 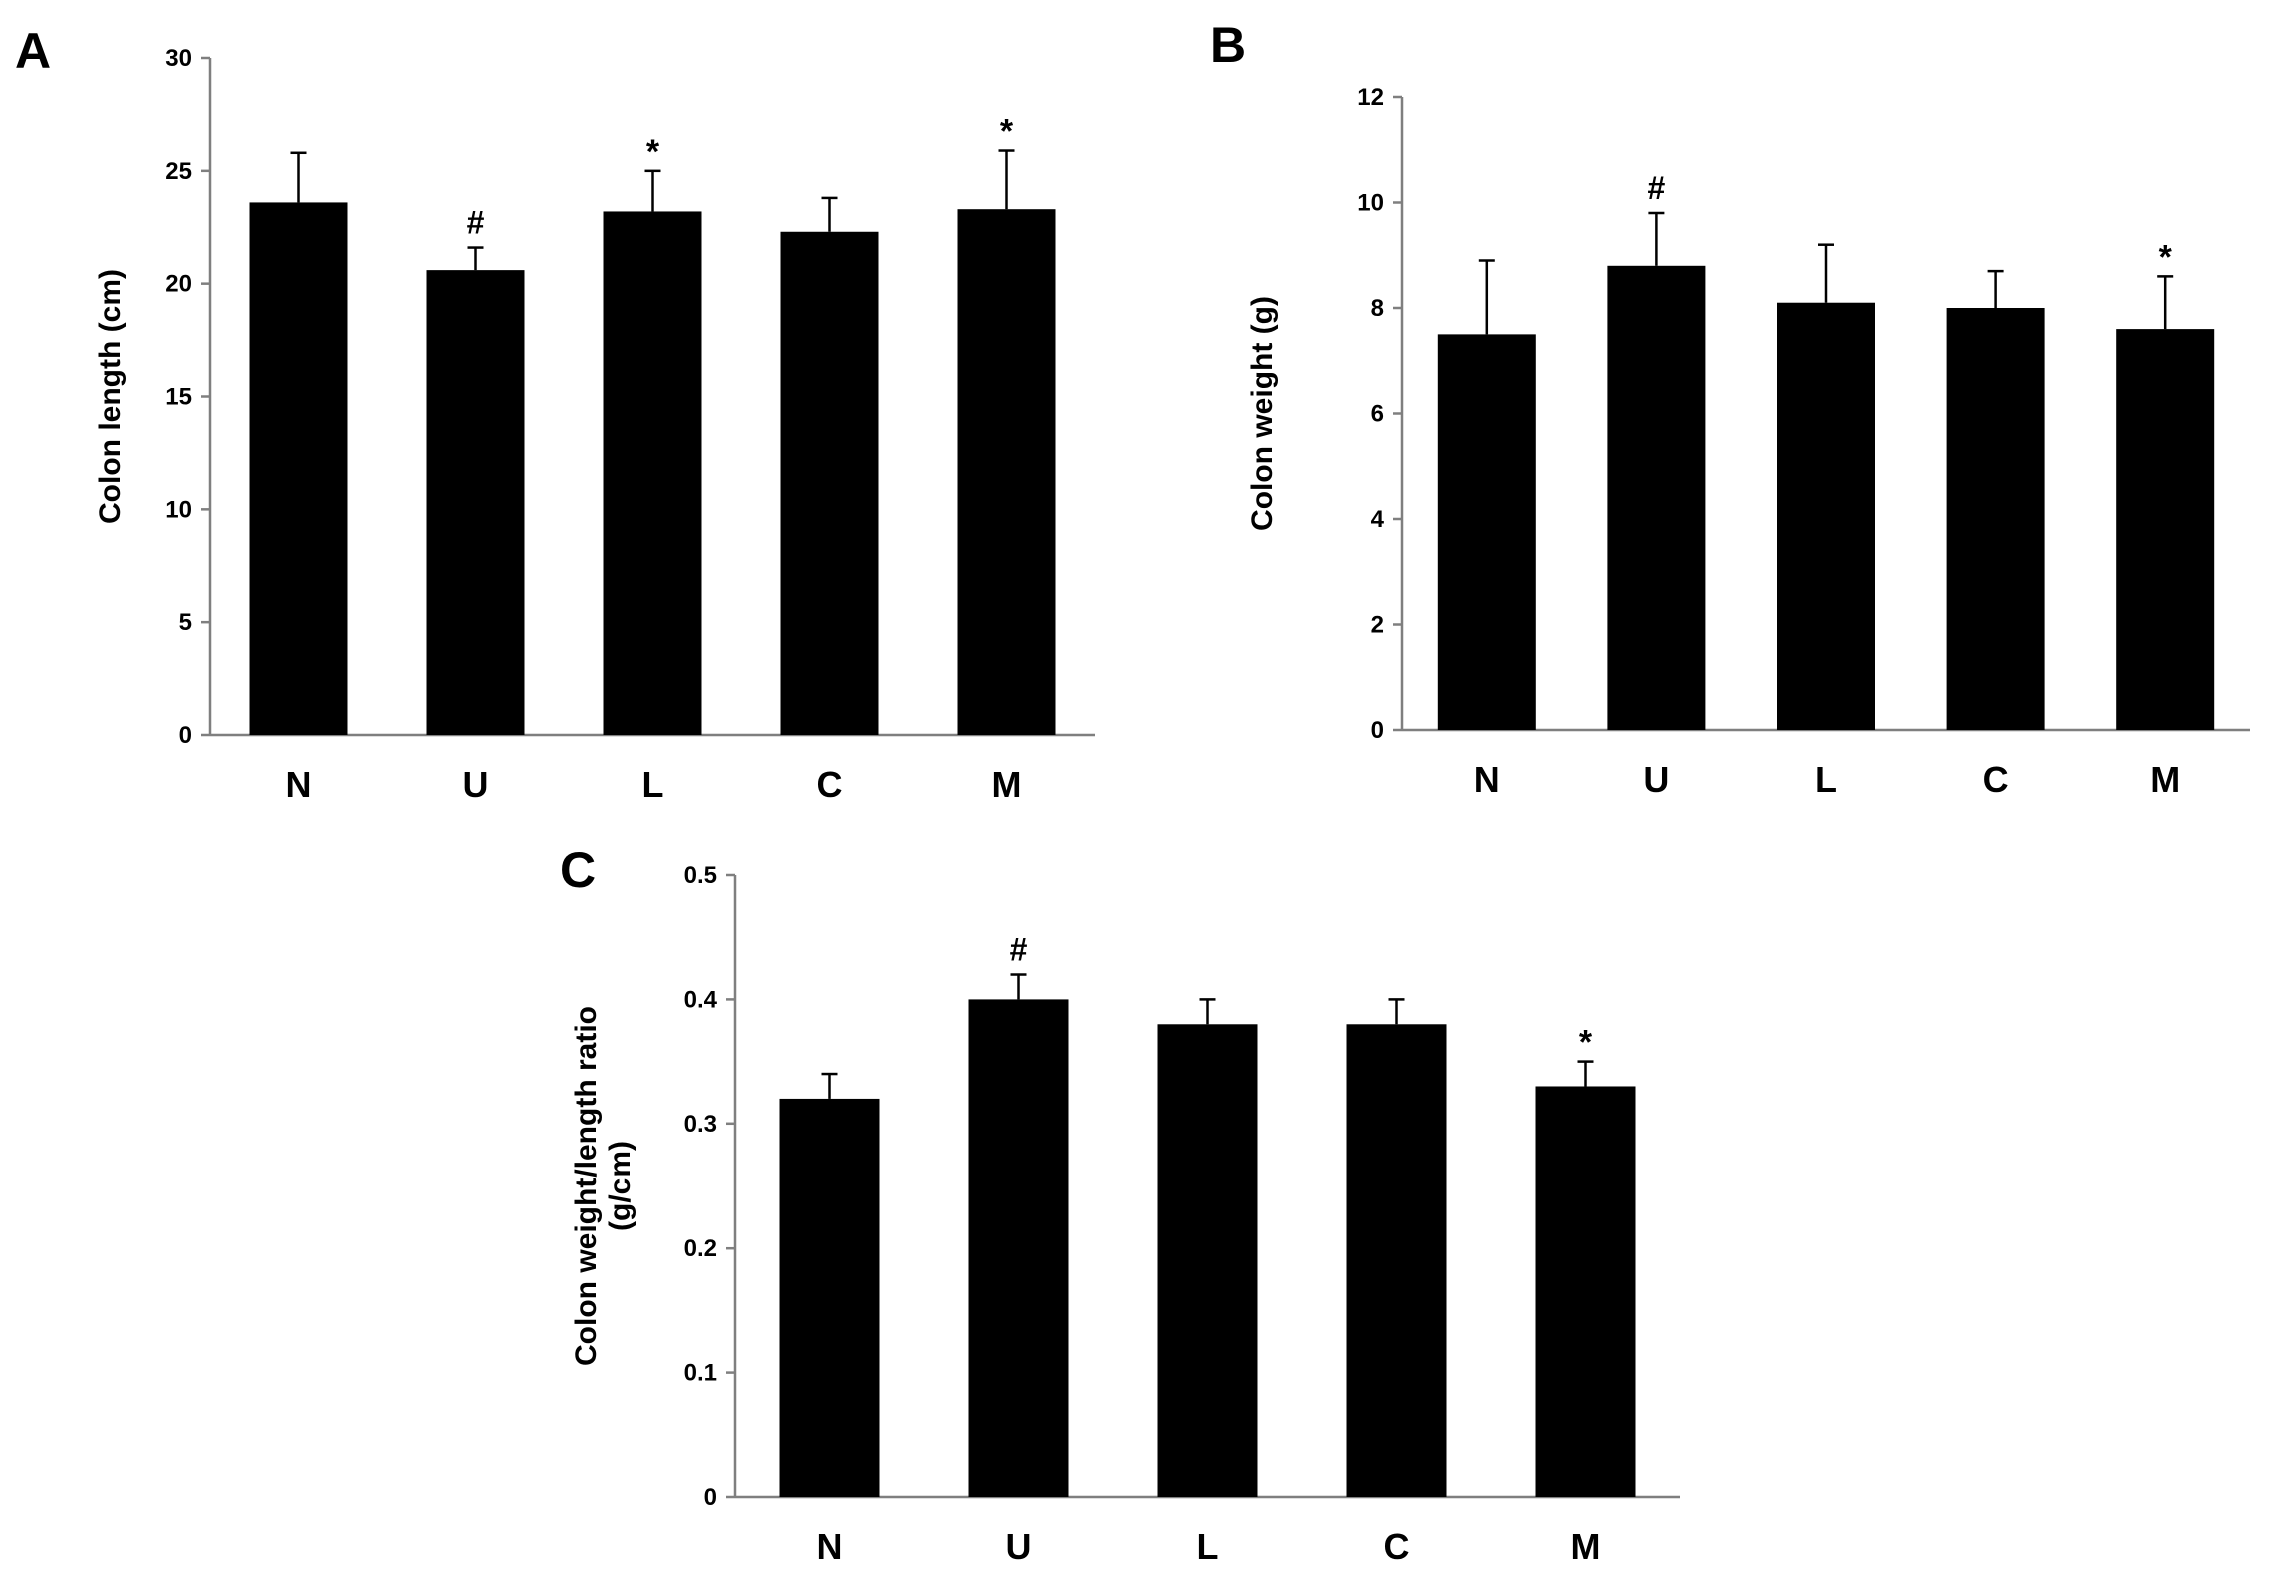 I want to click on panel-letter: A, so click(x=33, y=51).